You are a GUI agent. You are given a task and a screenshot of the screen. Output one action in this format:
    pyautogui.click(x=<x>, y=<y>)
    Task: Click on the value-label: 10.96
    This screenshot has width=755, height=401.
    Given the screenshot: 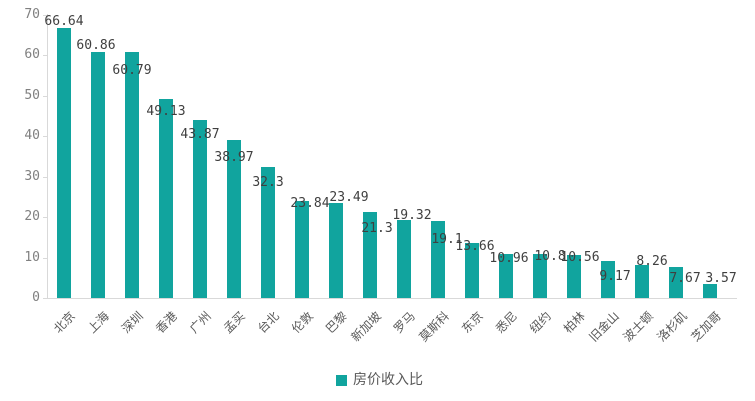 What is the action you would take?
    pyautogui.click(x=509, y=258)
    